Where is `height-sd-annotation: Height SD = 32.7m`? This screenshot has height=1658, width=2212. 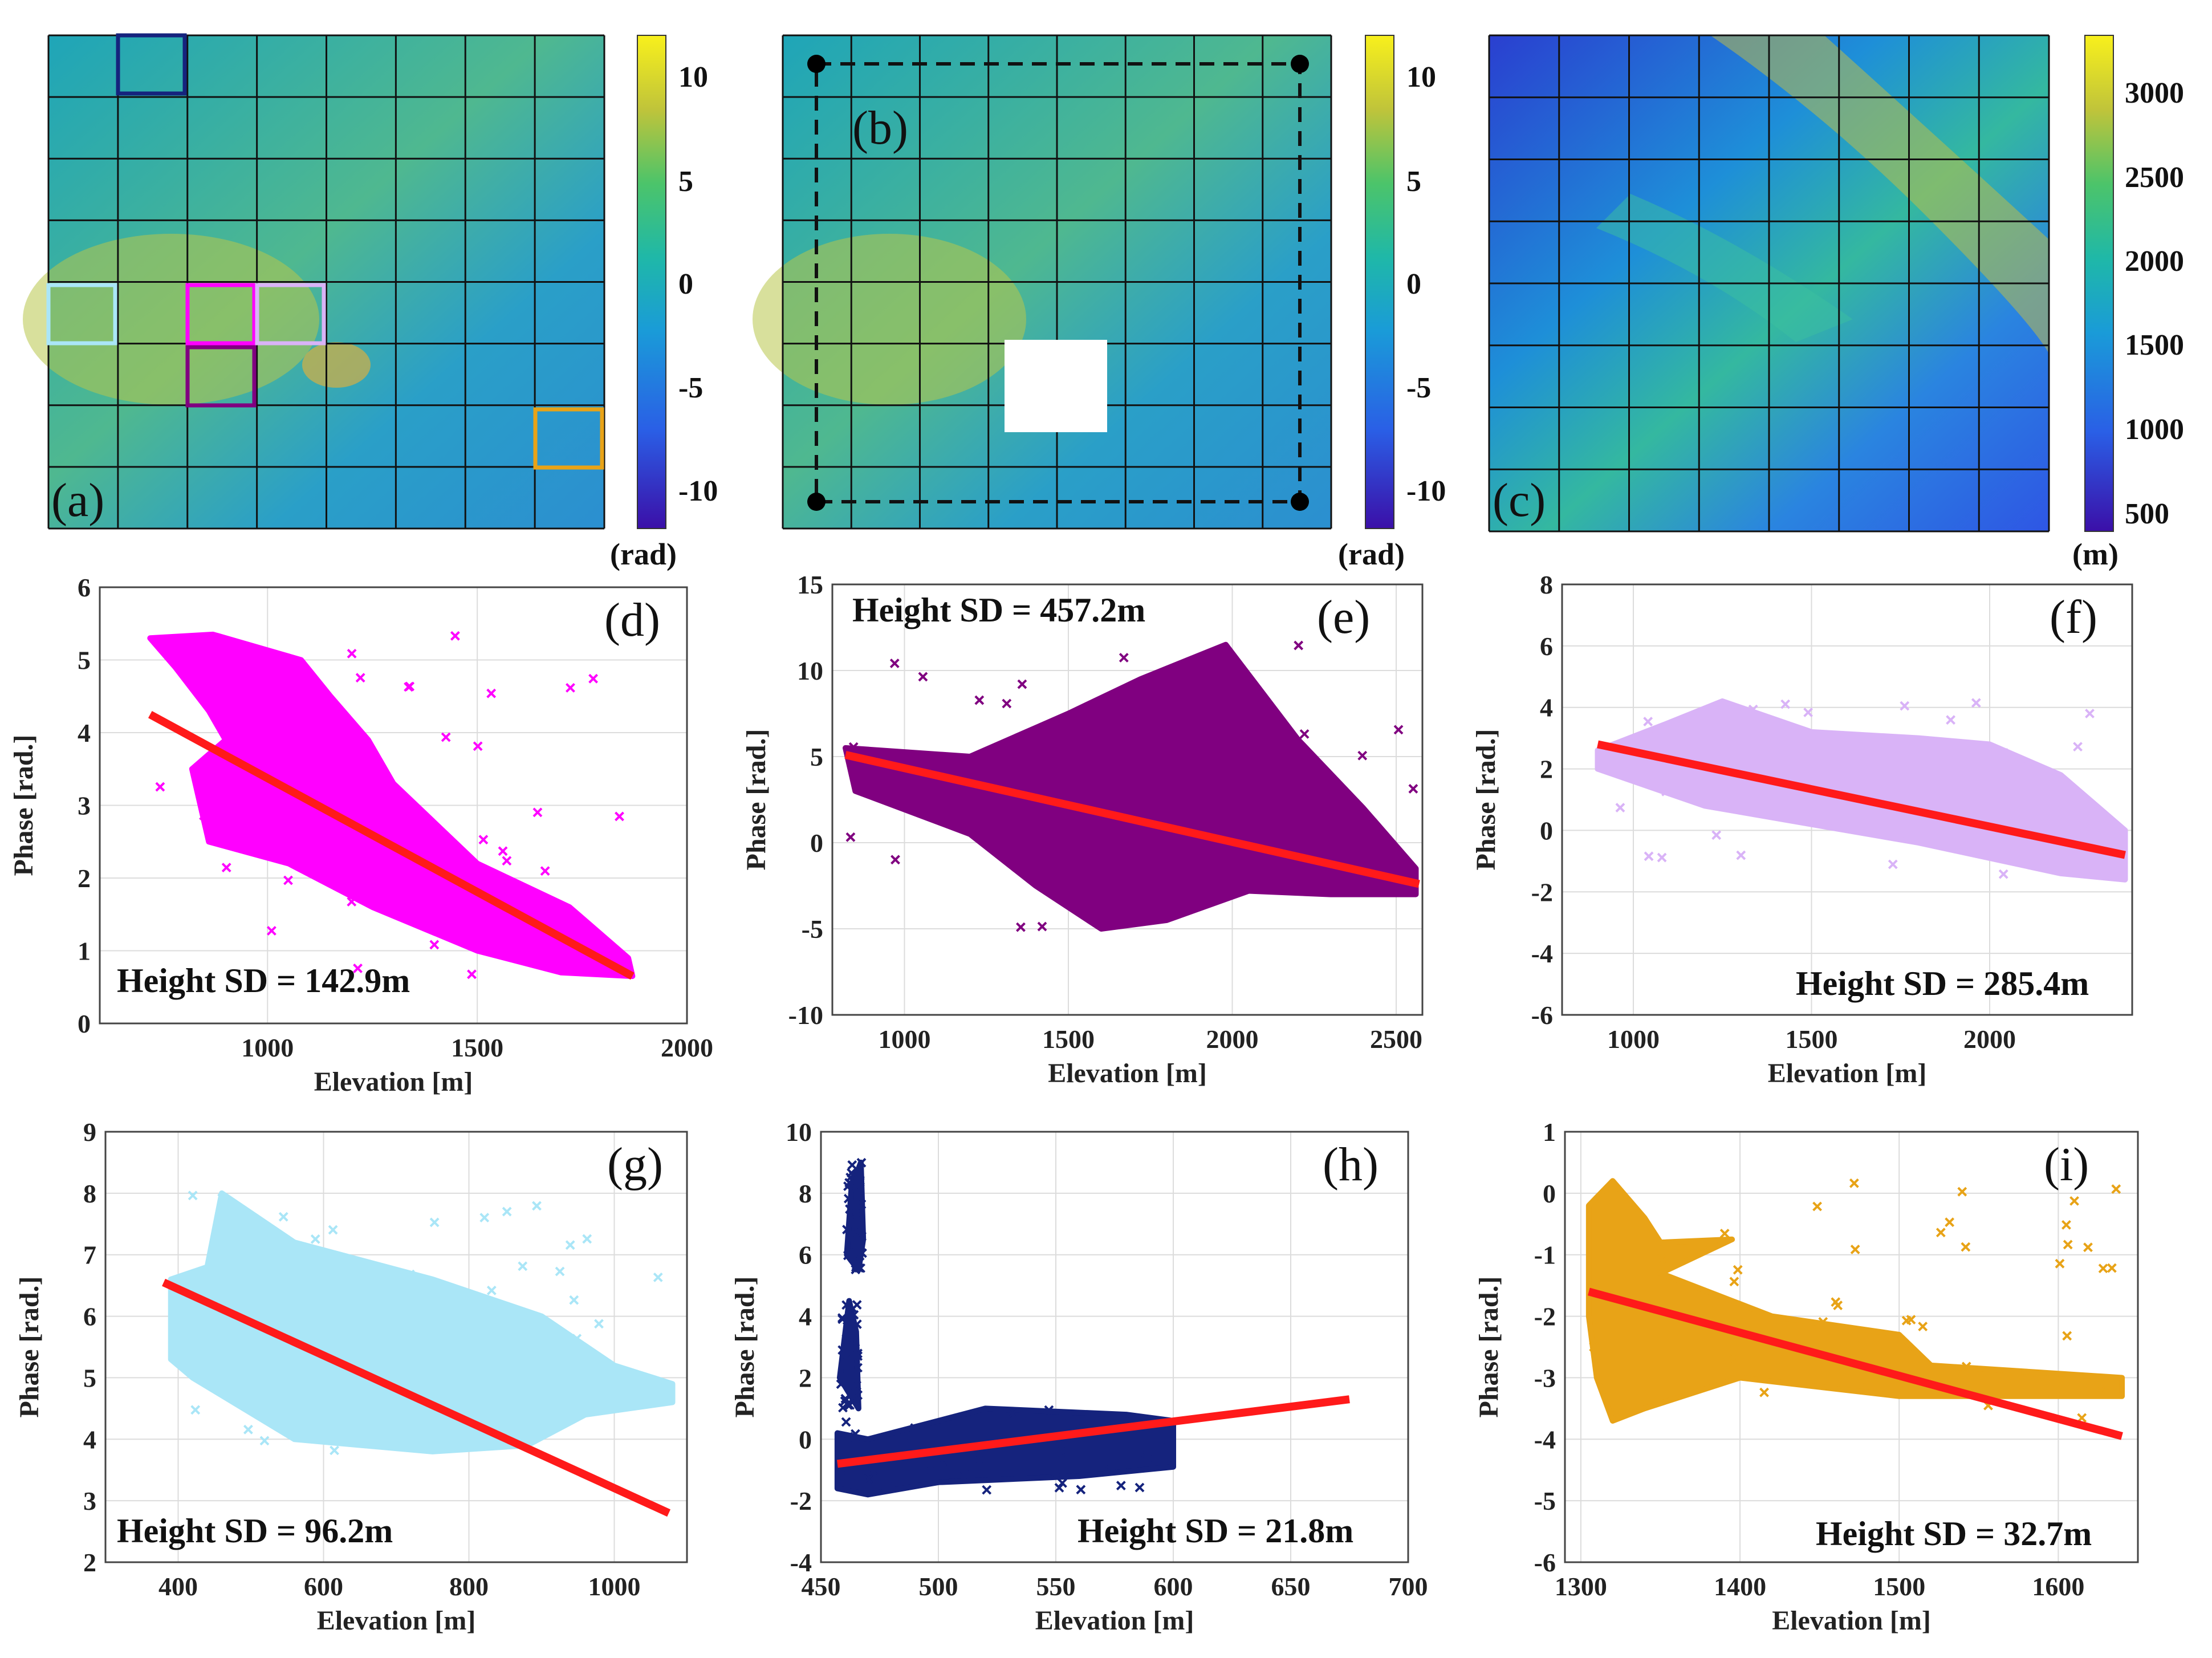 height-sd-annotation: Height SD = 32.7m is located at coordinates (1954, 1534).